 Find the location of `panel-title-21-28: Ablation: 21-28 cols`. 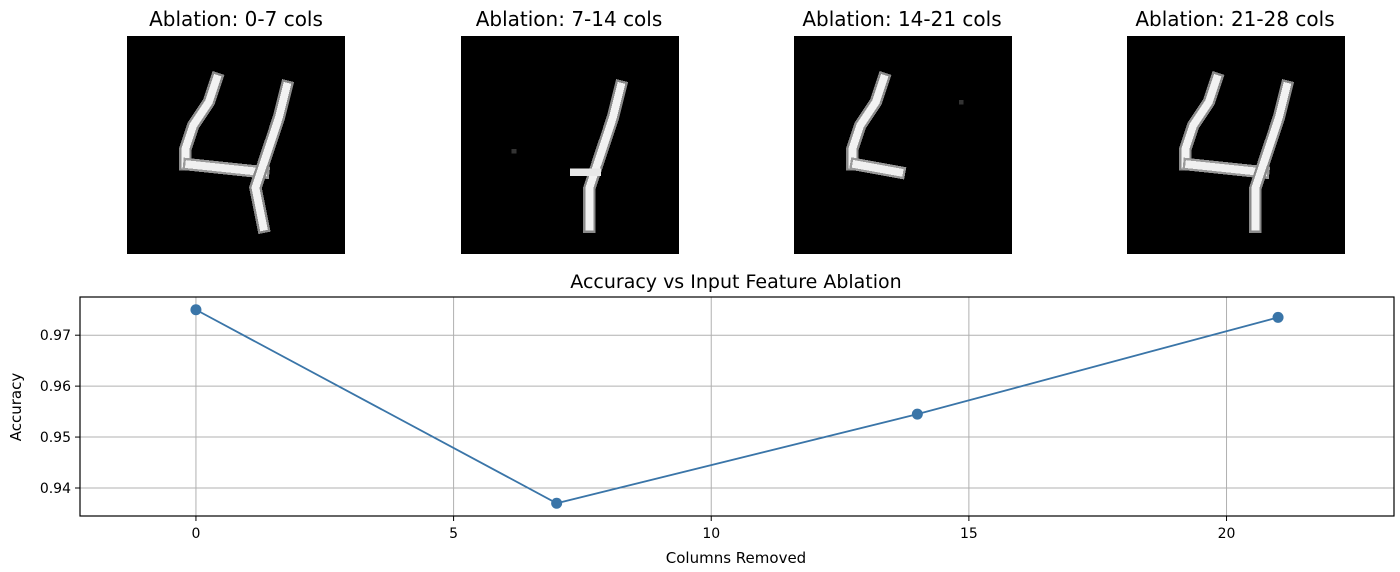

panel-title-21-28: Ablation: 21-28 cols is located at coordinates (1235, 19).